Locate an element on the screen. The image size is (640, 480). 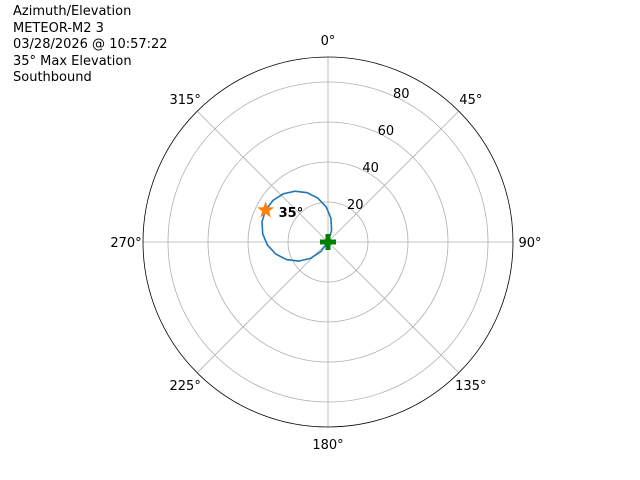
theta-tick-label: 270° is located at coordinates (125, 243).